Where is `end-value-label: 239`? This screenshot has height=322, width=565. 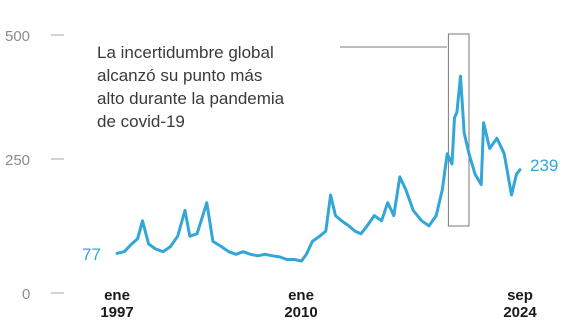 end-value-label: 239 is located at coordinates (544, 165).